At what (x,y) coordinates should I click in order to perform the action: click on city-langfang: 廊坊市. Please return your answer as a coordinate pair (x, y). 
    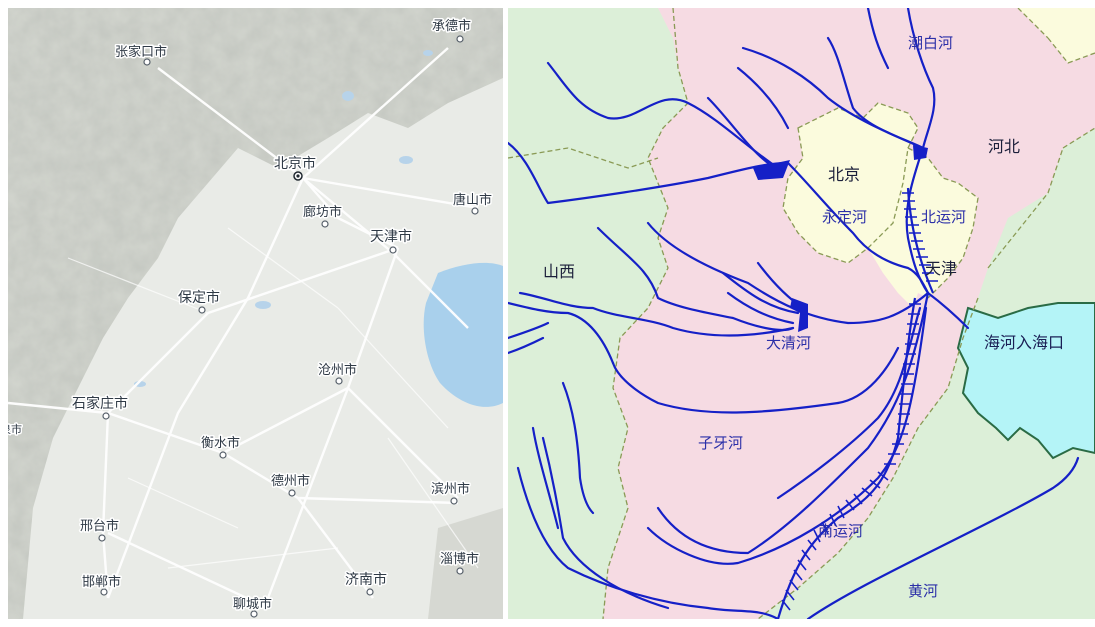
    Looking at the image, I should click on (323, 215).